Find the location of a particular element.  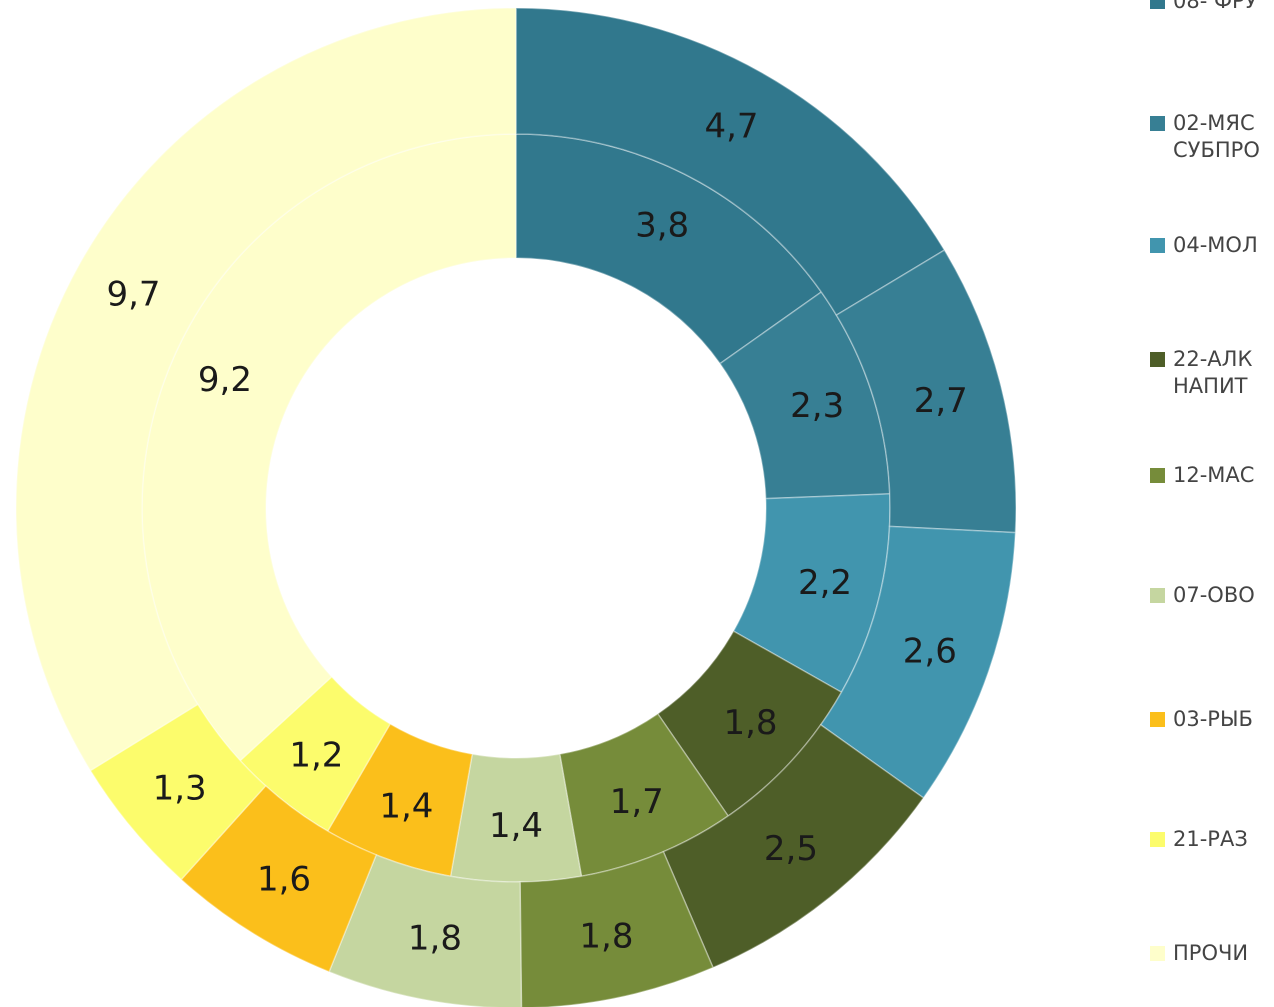

inner-data-label-1: 3,8 is located at coordinates (662, 226).